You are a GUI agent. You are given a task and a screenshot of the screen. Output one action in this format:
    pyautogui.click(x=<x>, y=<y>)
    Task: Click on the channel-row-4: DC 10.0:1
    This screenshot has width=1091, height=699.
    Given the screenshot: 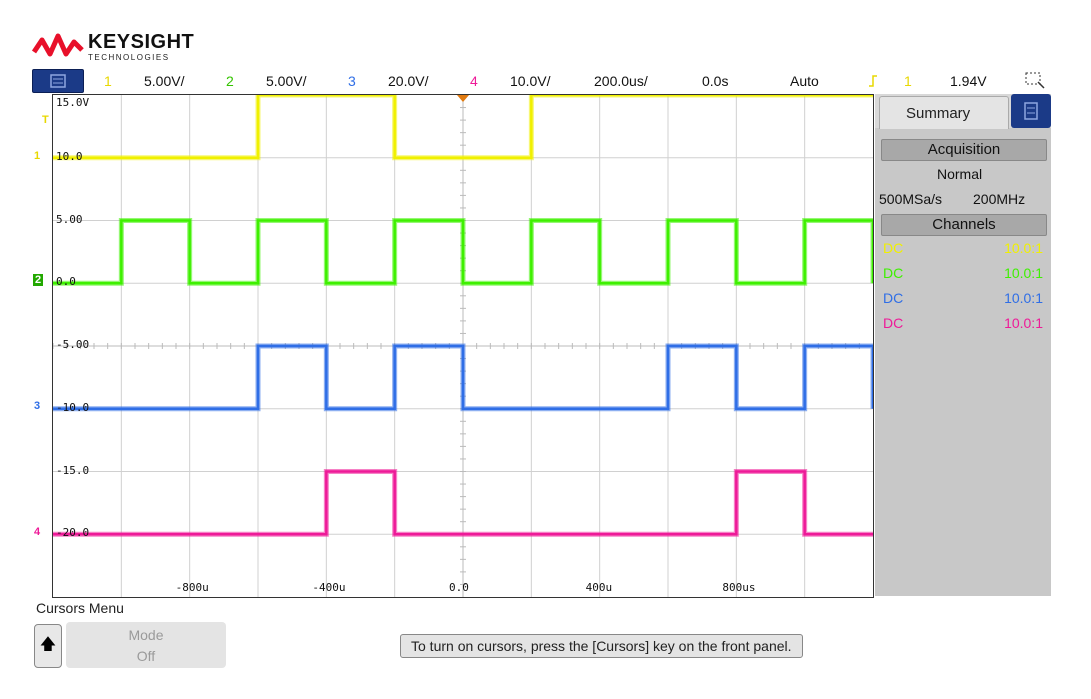 What is the action you would take?
    pyautogui.click(x=963, y=323)
    